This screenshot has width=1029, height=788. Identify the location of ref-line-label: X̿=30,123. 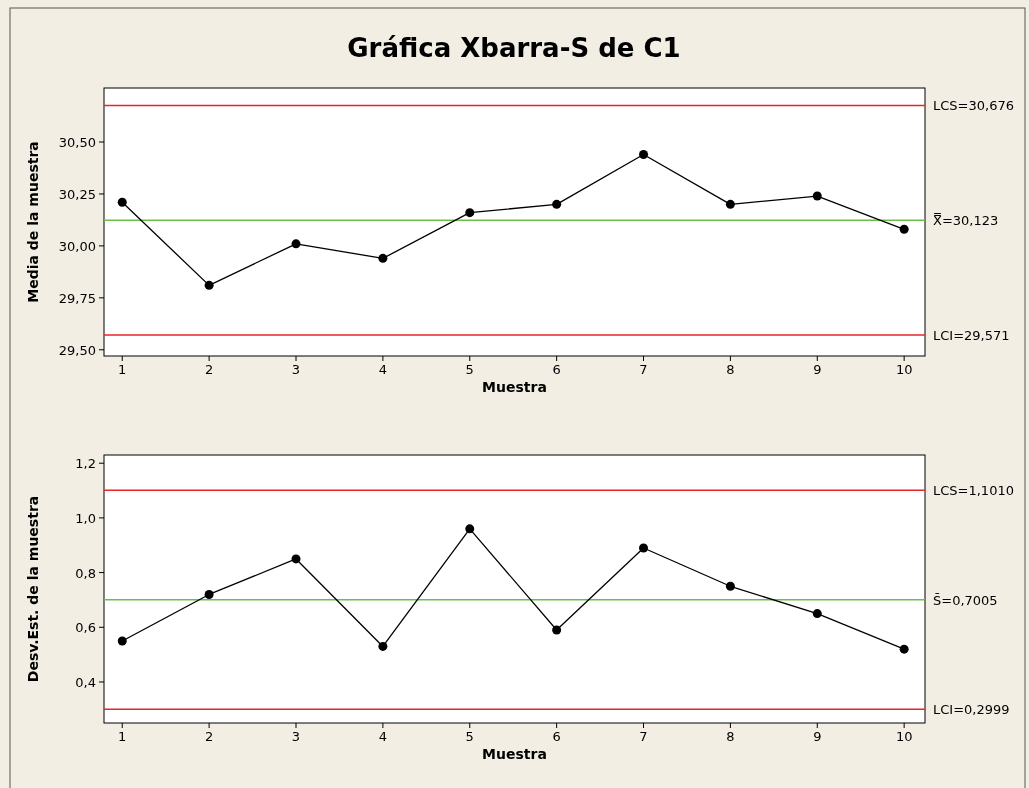
(966, 220).